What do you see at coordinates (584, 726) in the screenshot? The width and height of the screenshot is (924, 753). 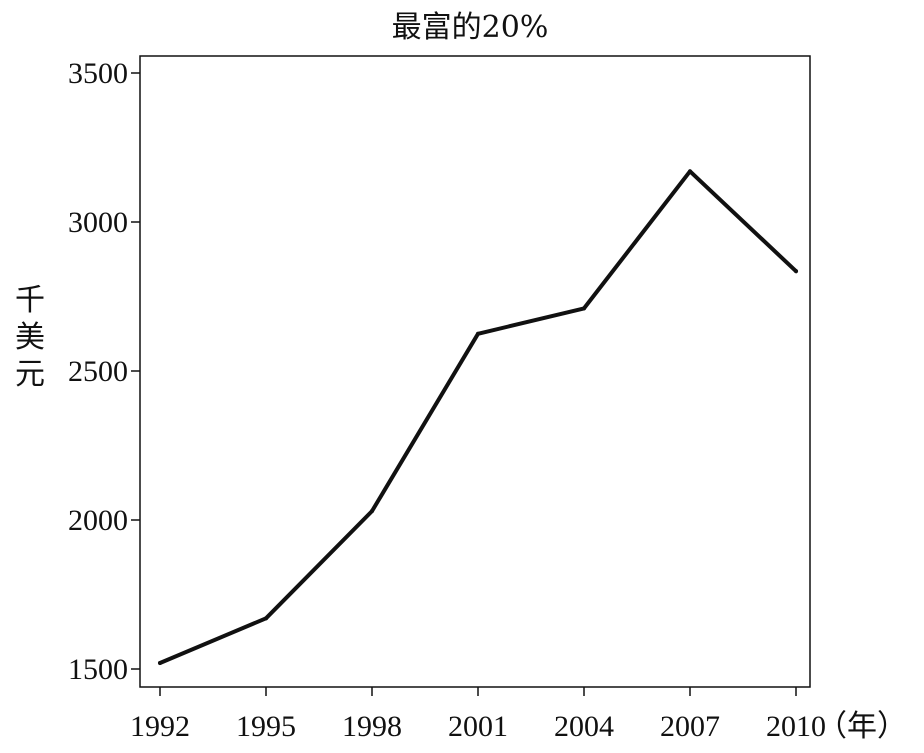 I see `x-tick-label: 2004` at bounding box center [584, 726].